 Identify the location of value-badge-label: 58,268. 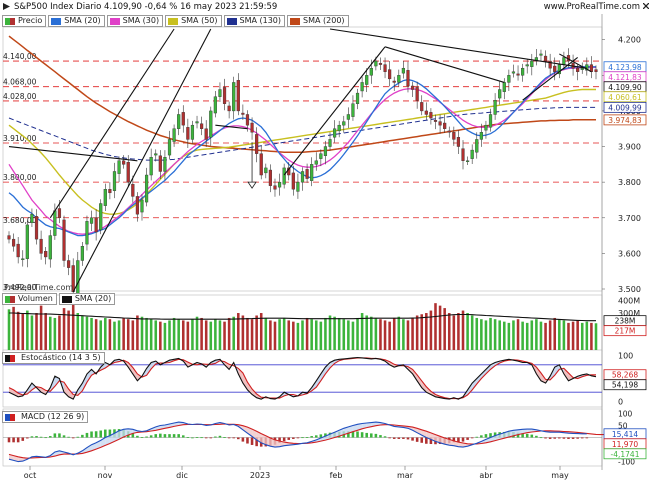
(625, 375).